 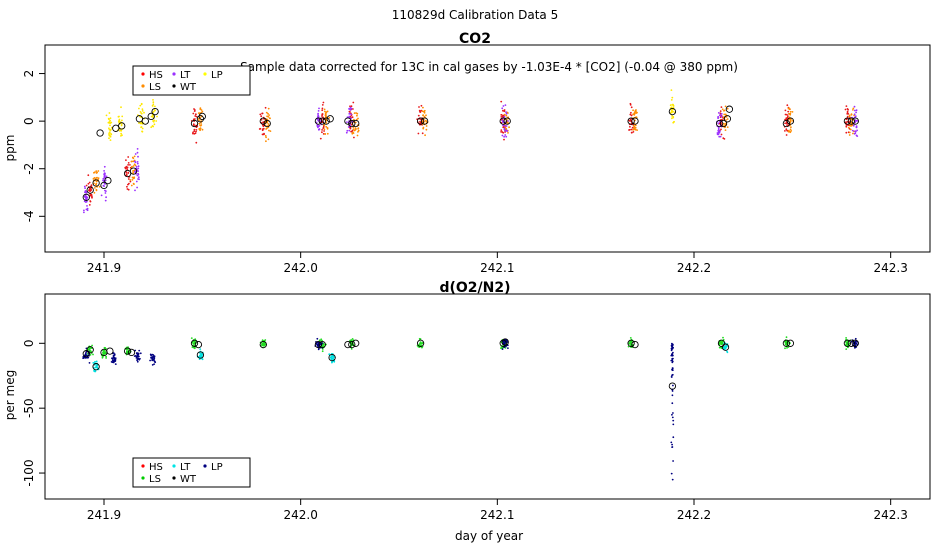 I want to click on co2-chart-title: CO2, so click(x=475, y=39).